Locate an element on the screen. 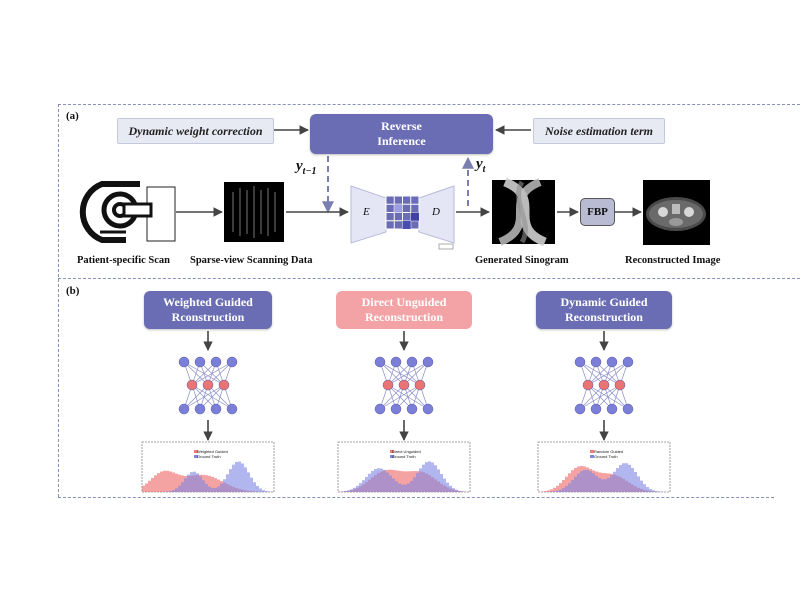  ct-scanner-icon is located at coordinates (127, 212).